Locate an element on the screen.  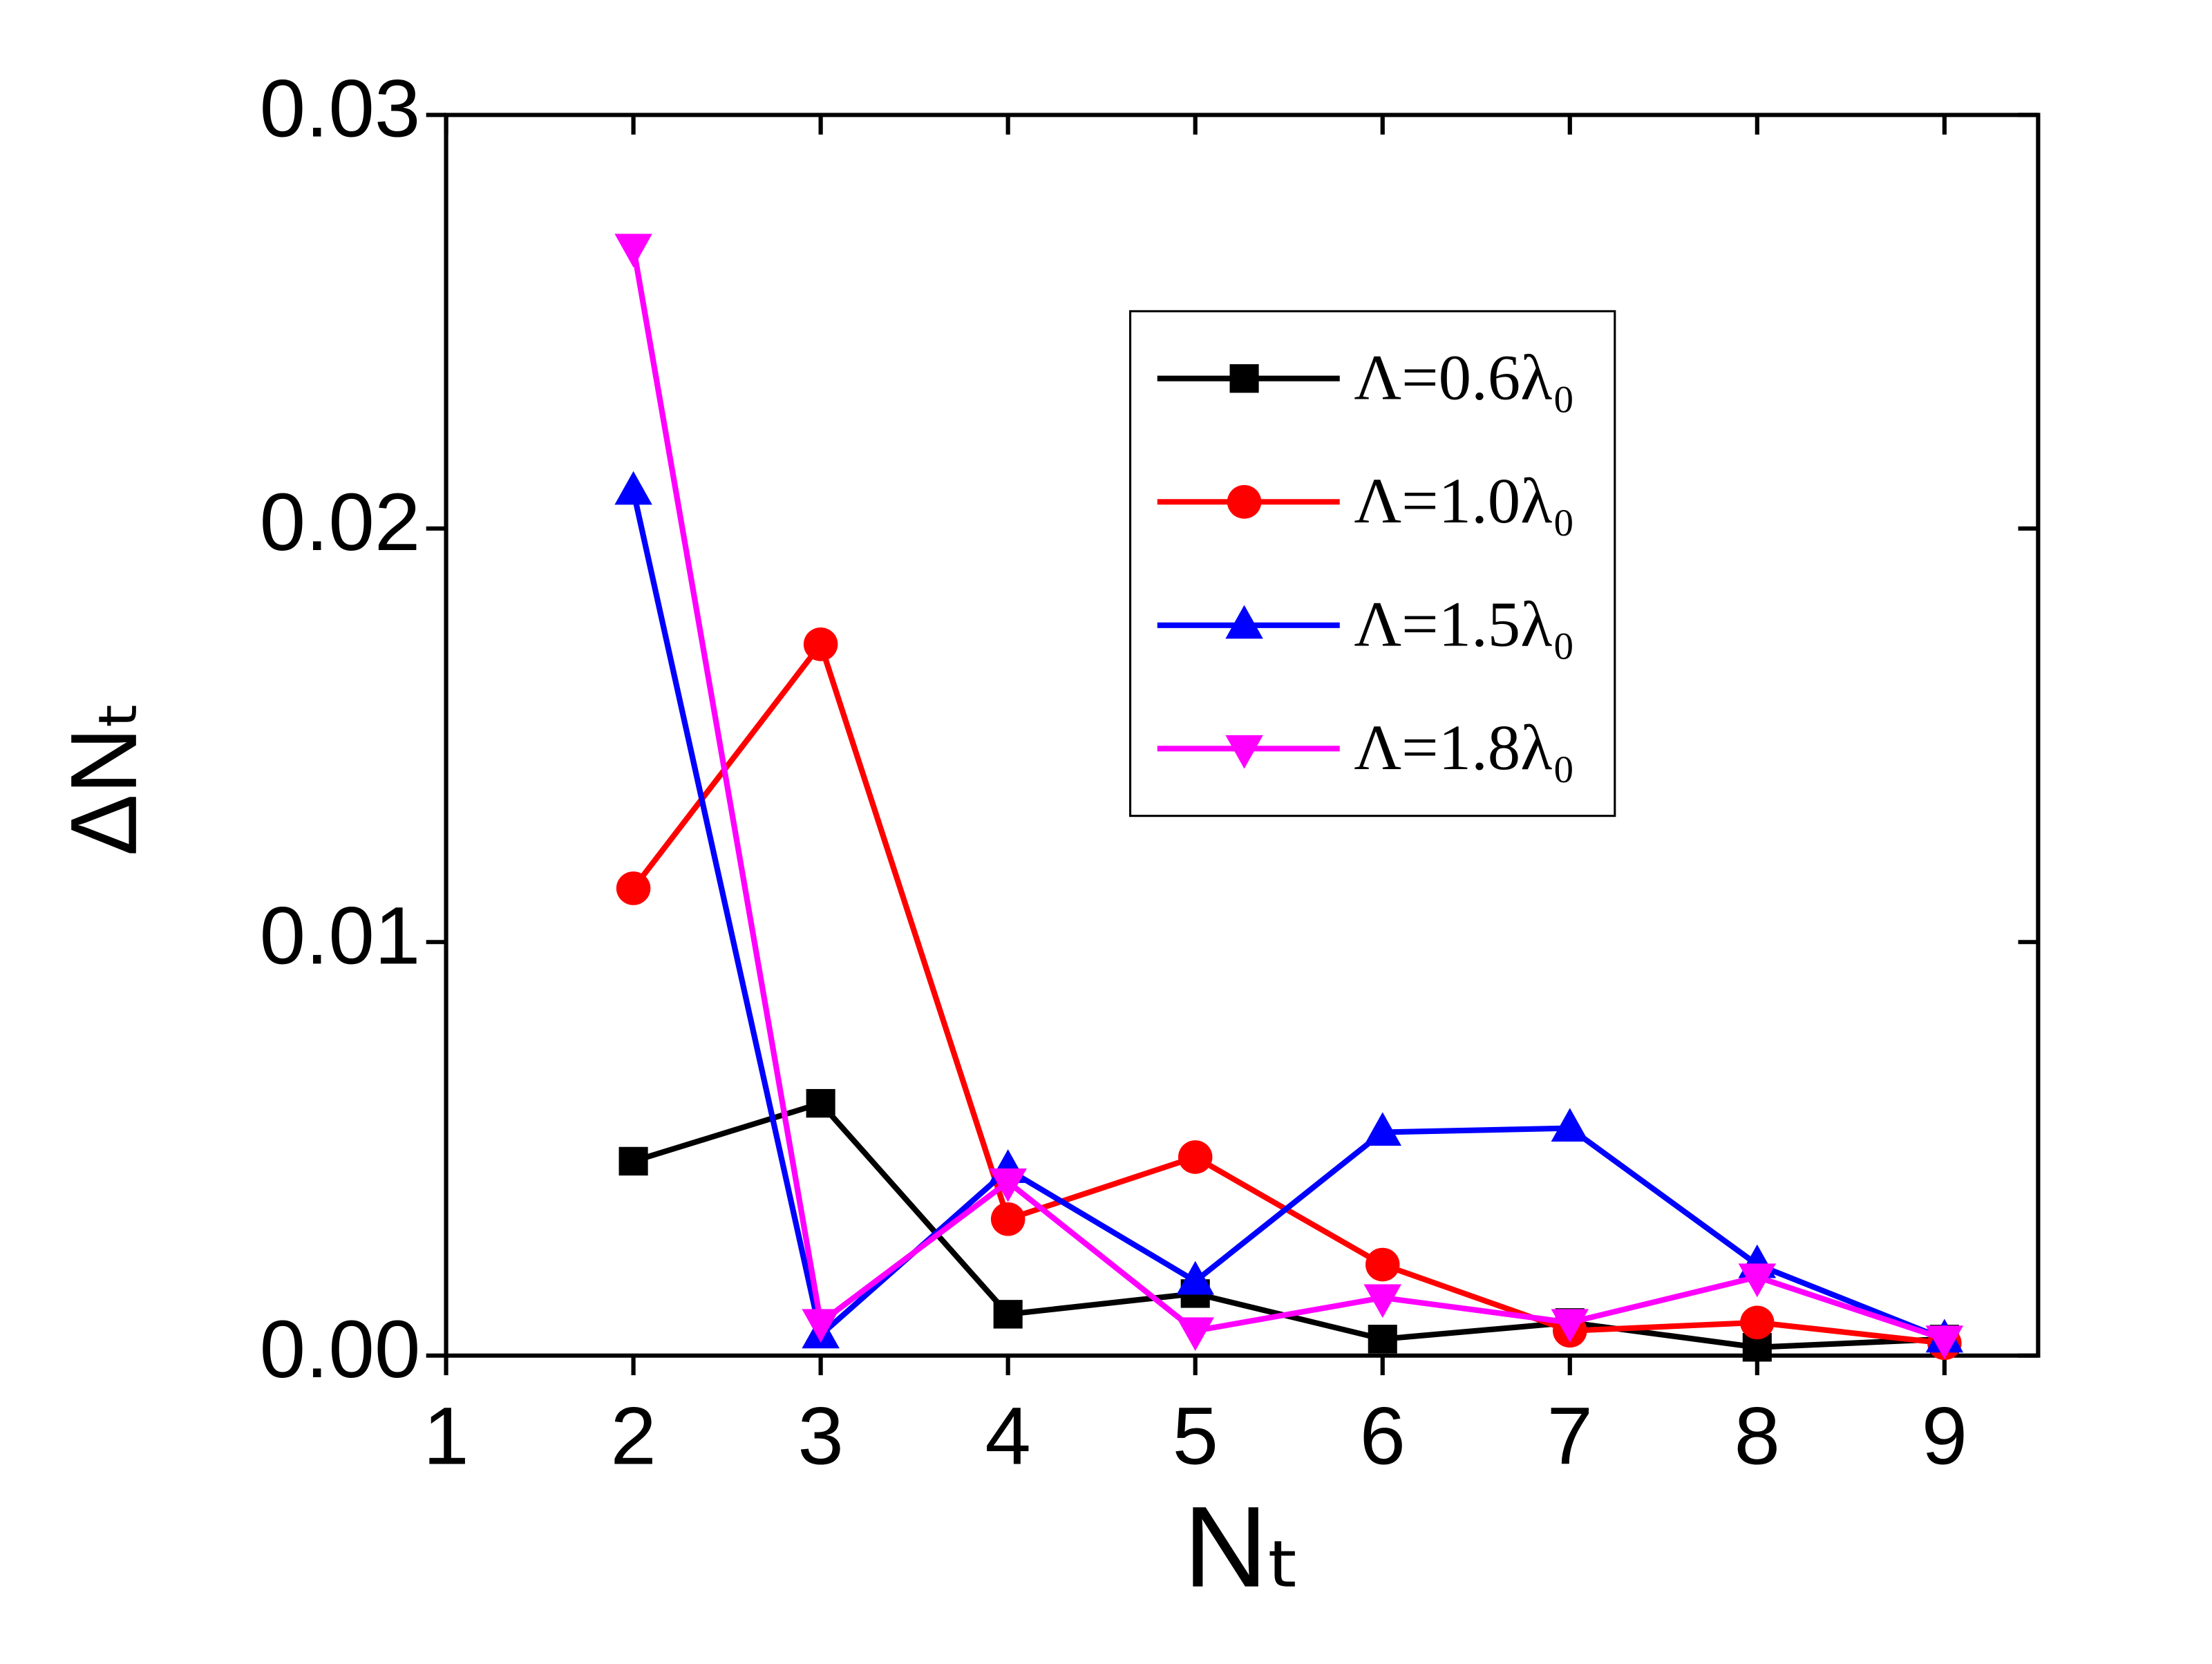
y-tick-label: 0.02 is located at coordinates (340, 523).